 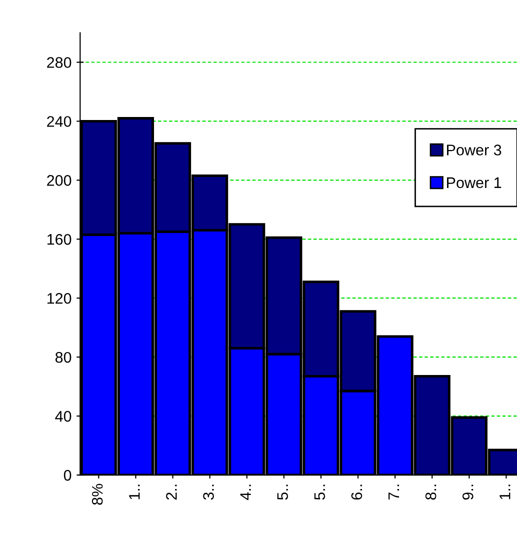 I want to click on legend-label: Power 3, so click(x=474, y=150).